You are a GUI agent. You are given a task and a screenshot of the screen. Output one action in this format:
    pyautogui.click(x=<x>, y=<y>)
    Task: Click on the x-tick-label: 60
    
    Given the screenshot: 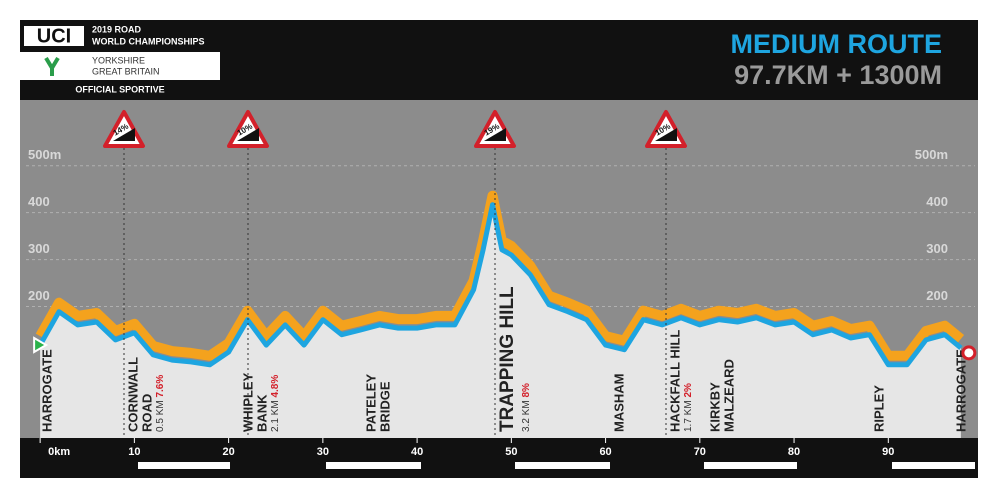 What is the action you would take?
    pyautogui.click(x=605, y=452)
    